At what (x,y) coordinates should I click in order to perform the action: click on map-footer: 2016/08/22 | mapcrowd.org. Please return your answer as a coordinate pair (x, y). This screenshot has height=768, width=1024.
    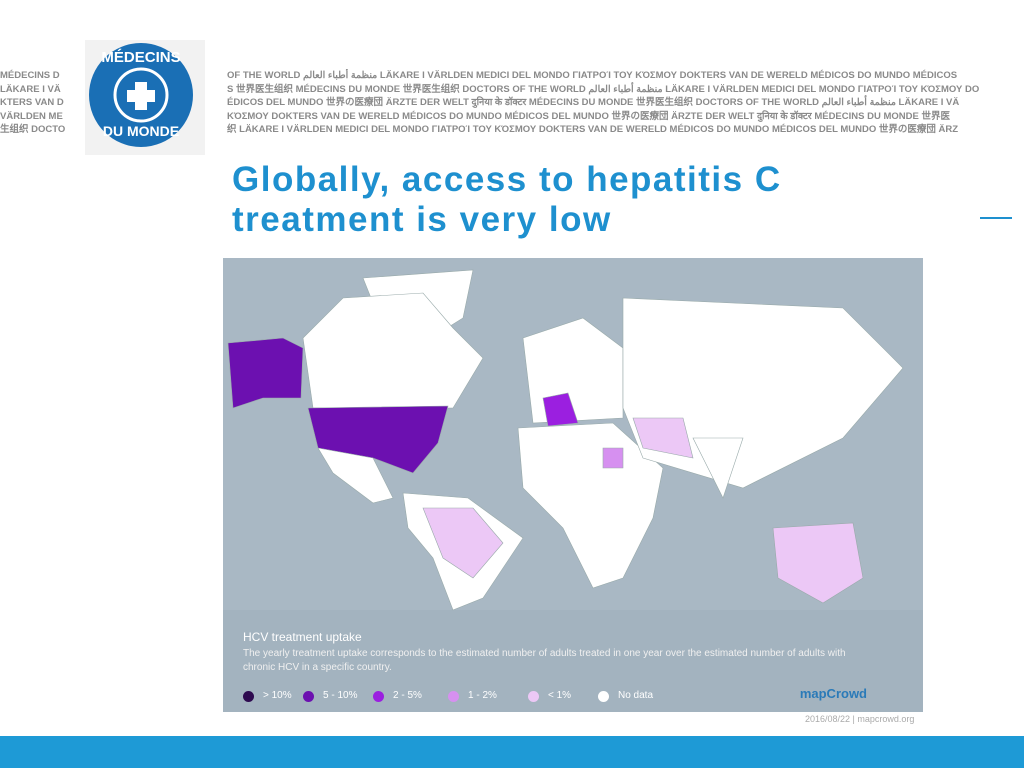
    Looking at the image, I should click on (860, 719).